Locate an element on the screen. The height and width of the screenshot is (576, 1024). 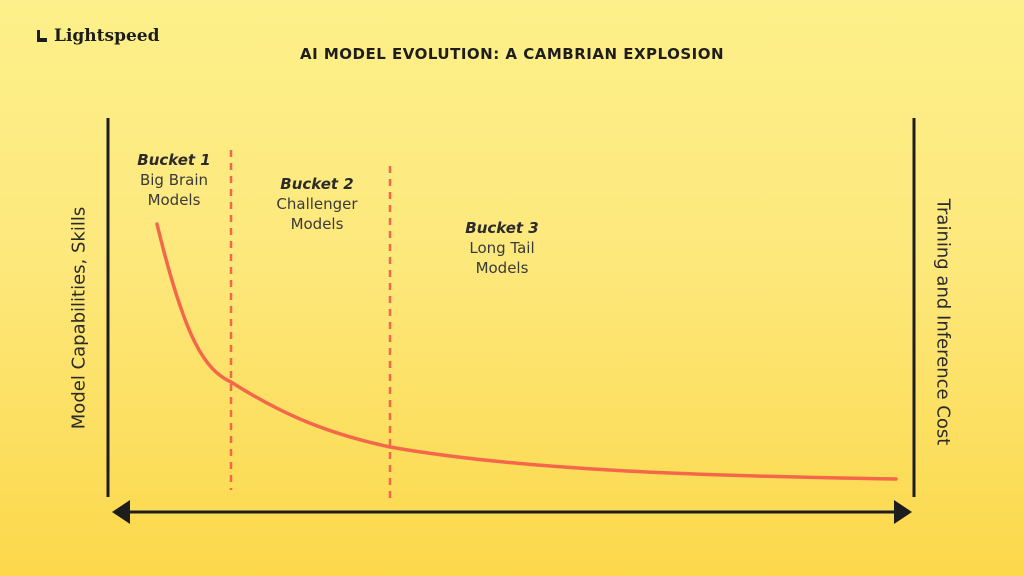
bucket-2-line2: Models is located at coordinates (317, 224).